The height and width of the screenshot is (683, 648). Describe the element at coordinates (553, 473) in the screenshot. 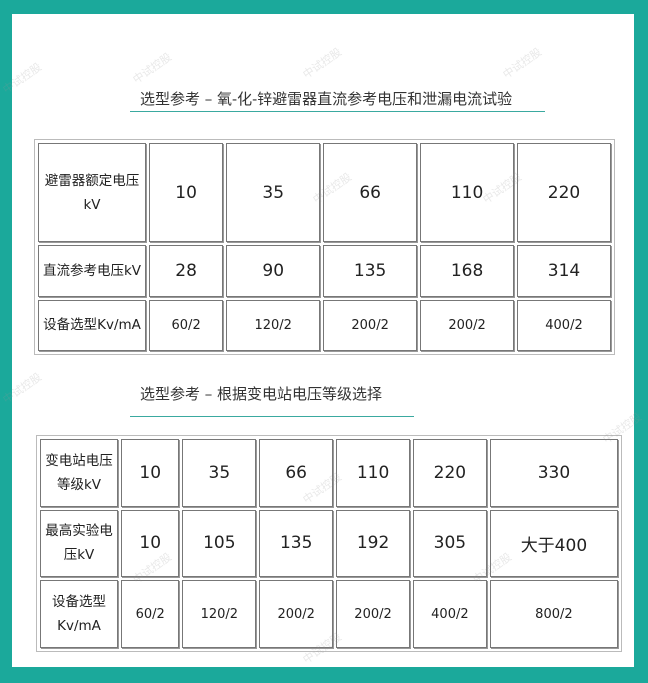

I see `table-cell: 330` at that location.